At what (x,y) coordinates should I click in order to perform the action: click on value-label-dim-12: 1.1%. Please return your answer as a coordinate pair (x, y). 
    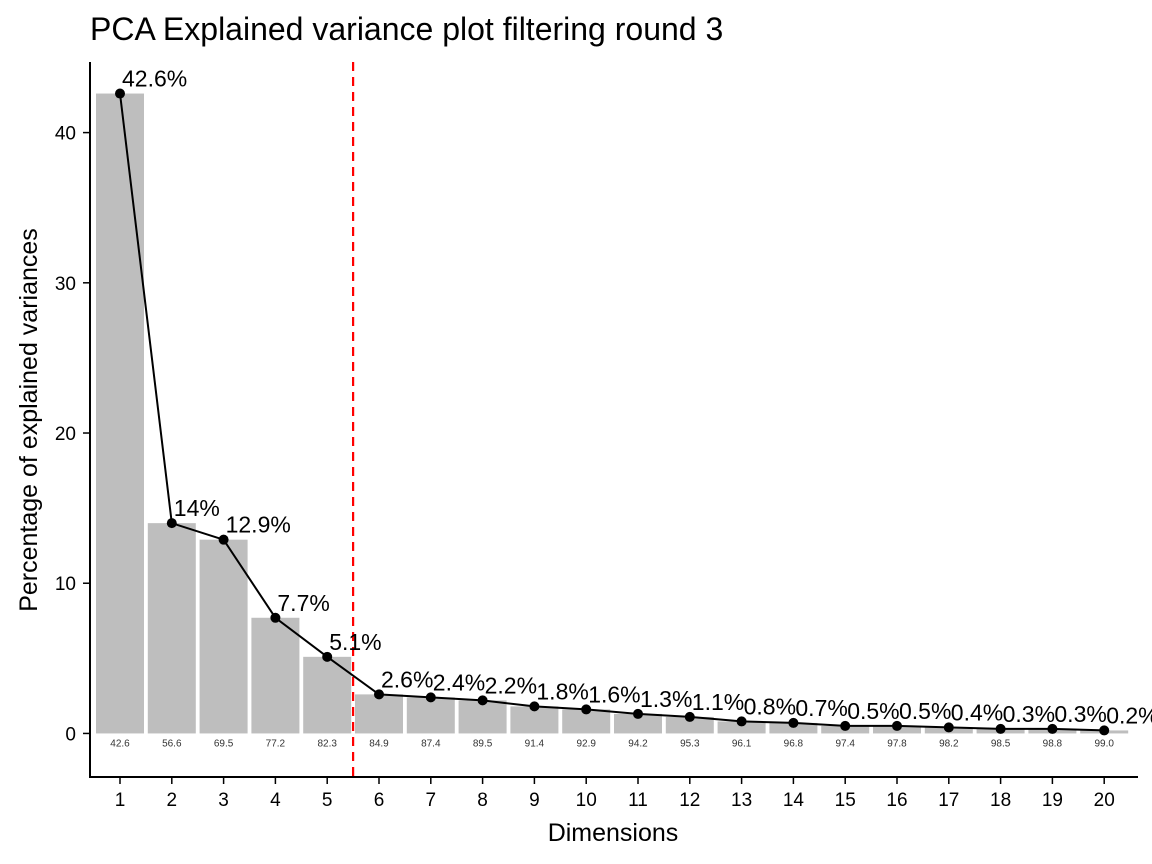
    Looking at the image, I should click on (718, 702).